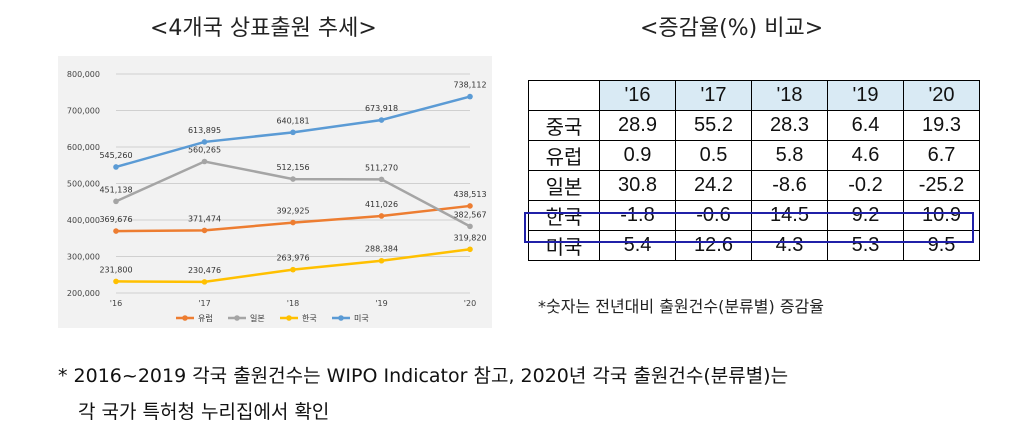 This screenshot has height=434, width=1024. I want to click on table-cell: 5.4, so click(637, 245).